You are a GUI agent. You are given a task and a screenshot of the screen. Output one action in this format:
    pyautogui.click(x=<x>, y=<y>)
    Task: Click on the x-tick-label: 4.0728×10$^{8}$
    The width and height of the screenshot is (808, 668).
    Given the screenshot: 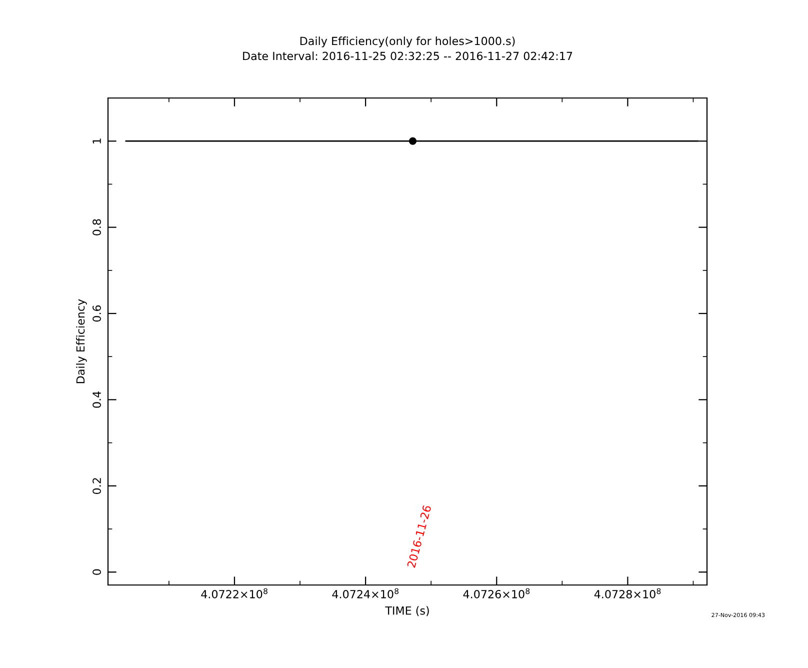 What is the action you would take?
    pyautogui.click(x=627, y=593)
    